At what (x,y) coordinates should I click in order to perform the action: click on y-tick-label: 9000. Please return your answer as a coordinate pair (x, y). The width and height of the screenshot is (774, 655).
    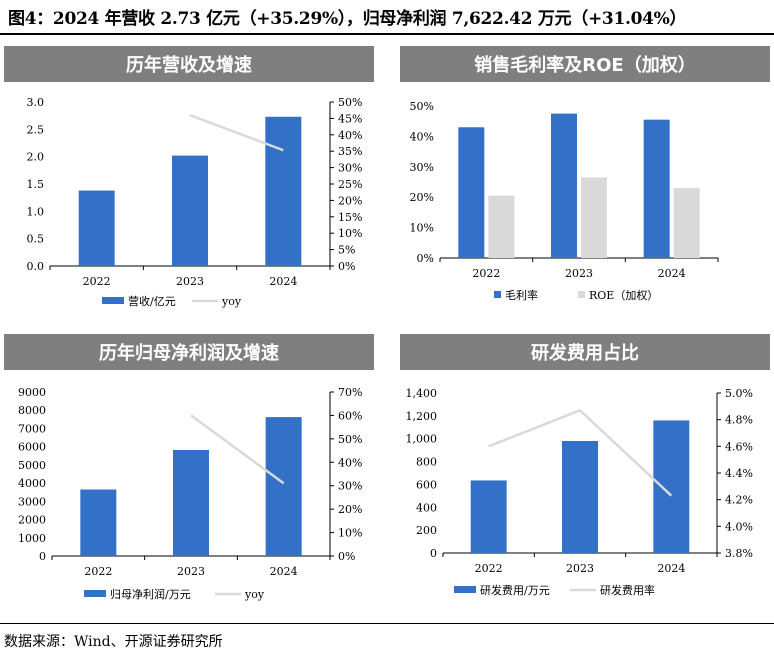
    Looking at the image, I should click on (32, 392).